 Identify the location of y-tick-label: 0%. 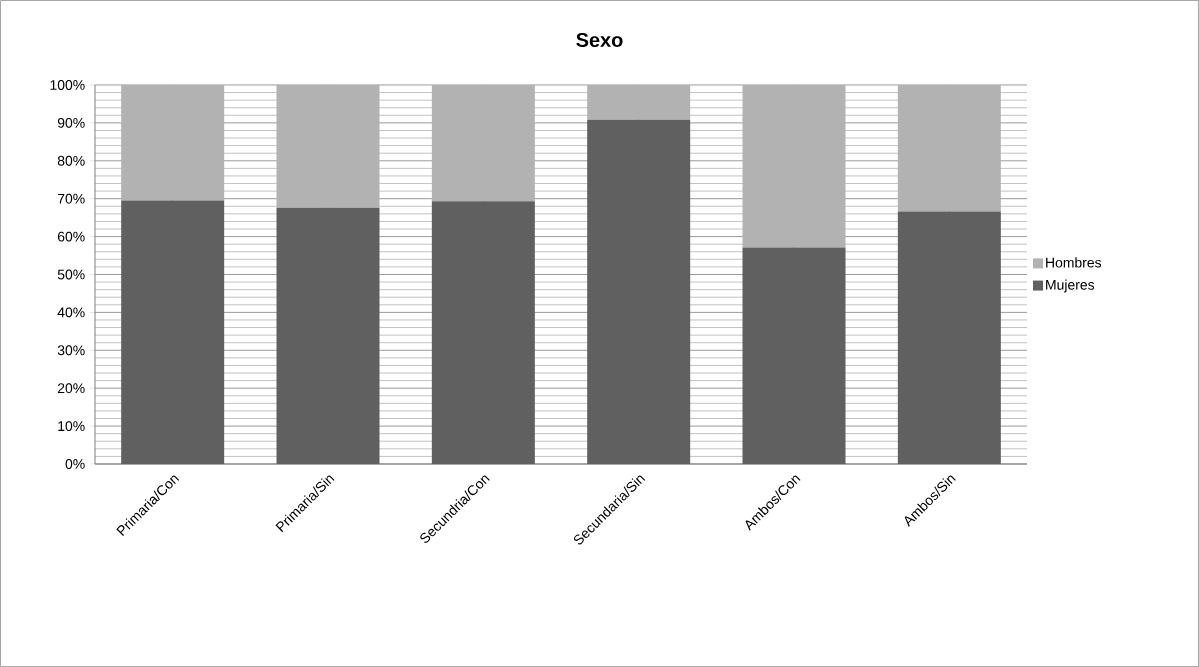
(75, 464).